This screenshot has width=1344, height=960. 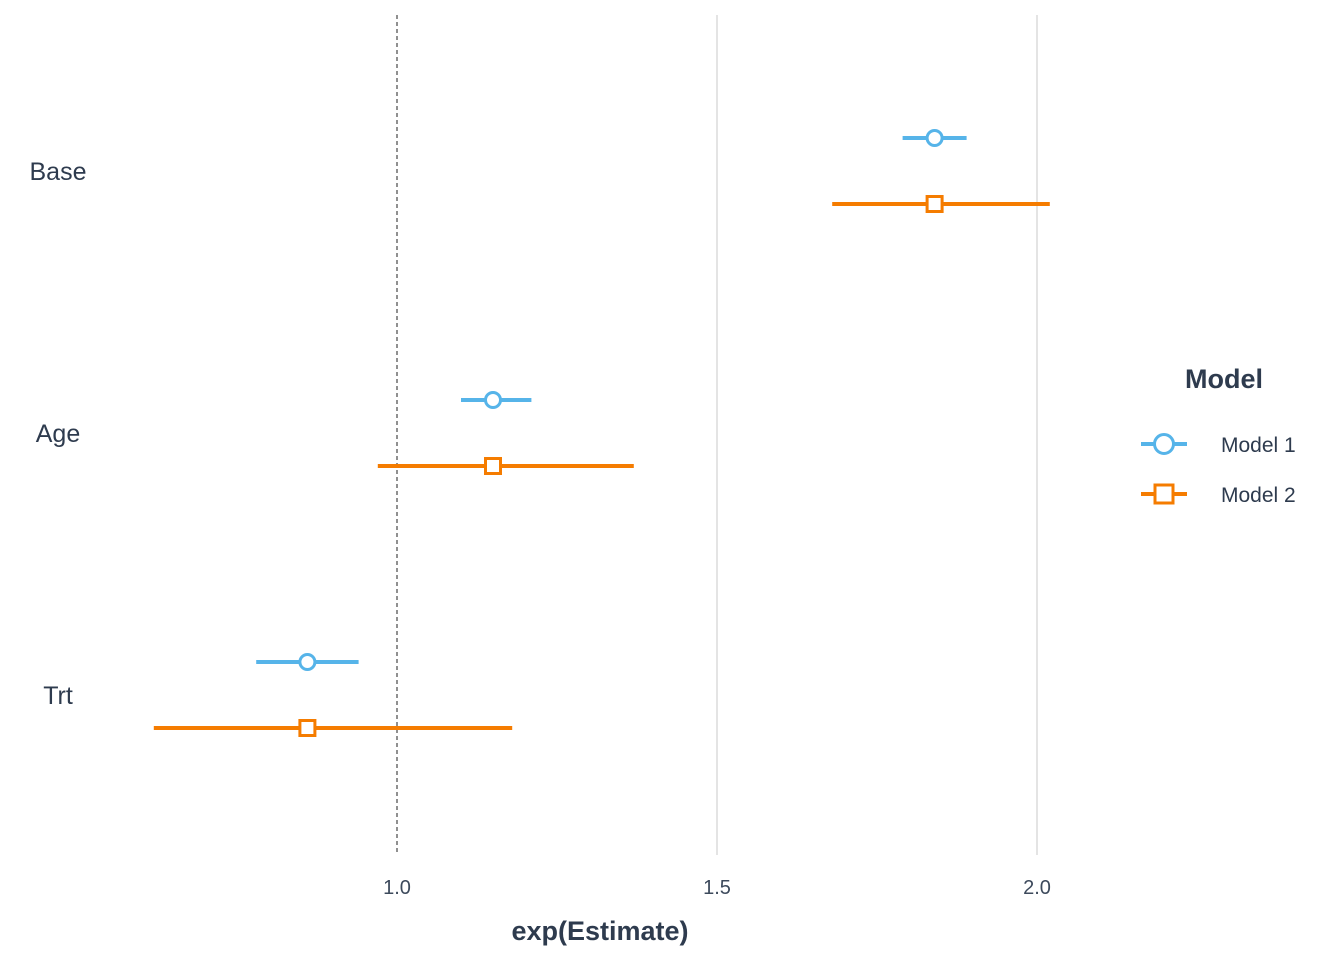 What do you see at coordinates (58, 696) in the screenshot?
I see `category-label: Trt` at bounding box center [58, 696].